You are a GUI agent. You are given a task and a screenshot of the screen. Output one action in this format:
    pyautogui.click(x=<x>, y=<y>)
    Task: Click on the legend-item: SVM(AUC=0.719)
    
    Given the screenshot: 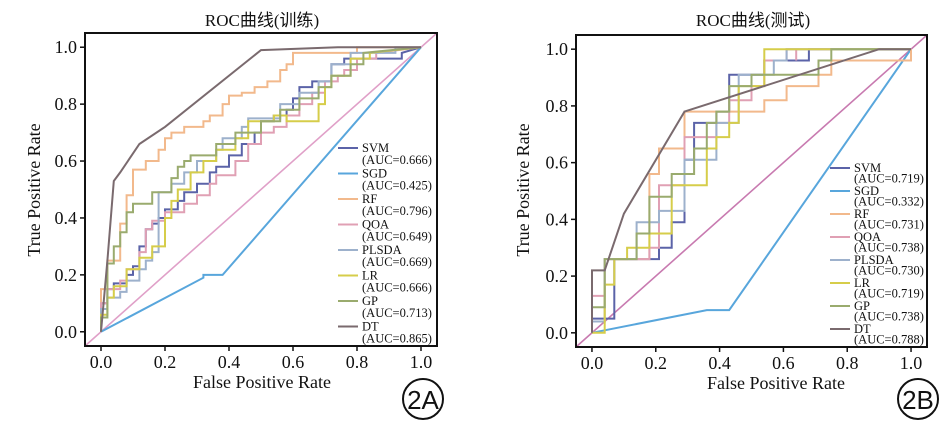 What is the action you would take?
    pyautogui.click(x=877, y=173)
    